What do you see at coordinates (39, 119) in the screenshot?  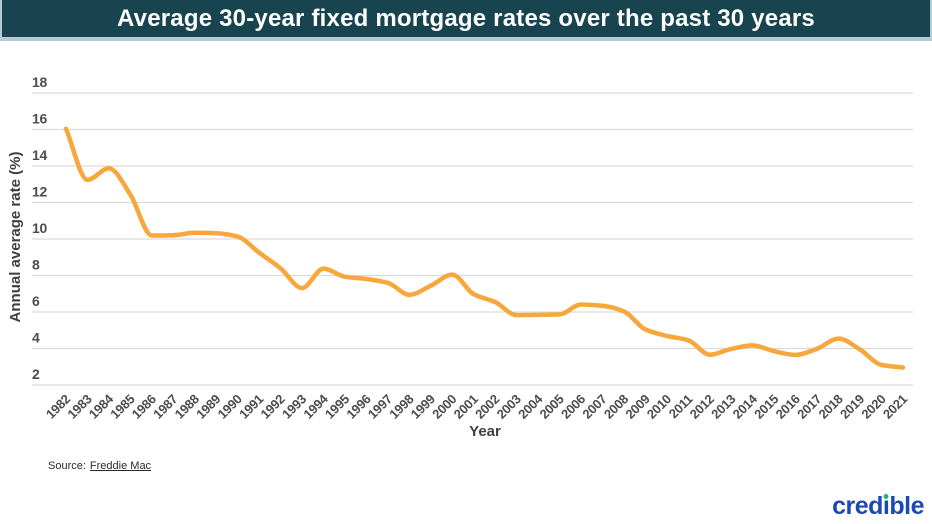 I see `y-tick-label-16: 16` at bounding box center [39, 119].